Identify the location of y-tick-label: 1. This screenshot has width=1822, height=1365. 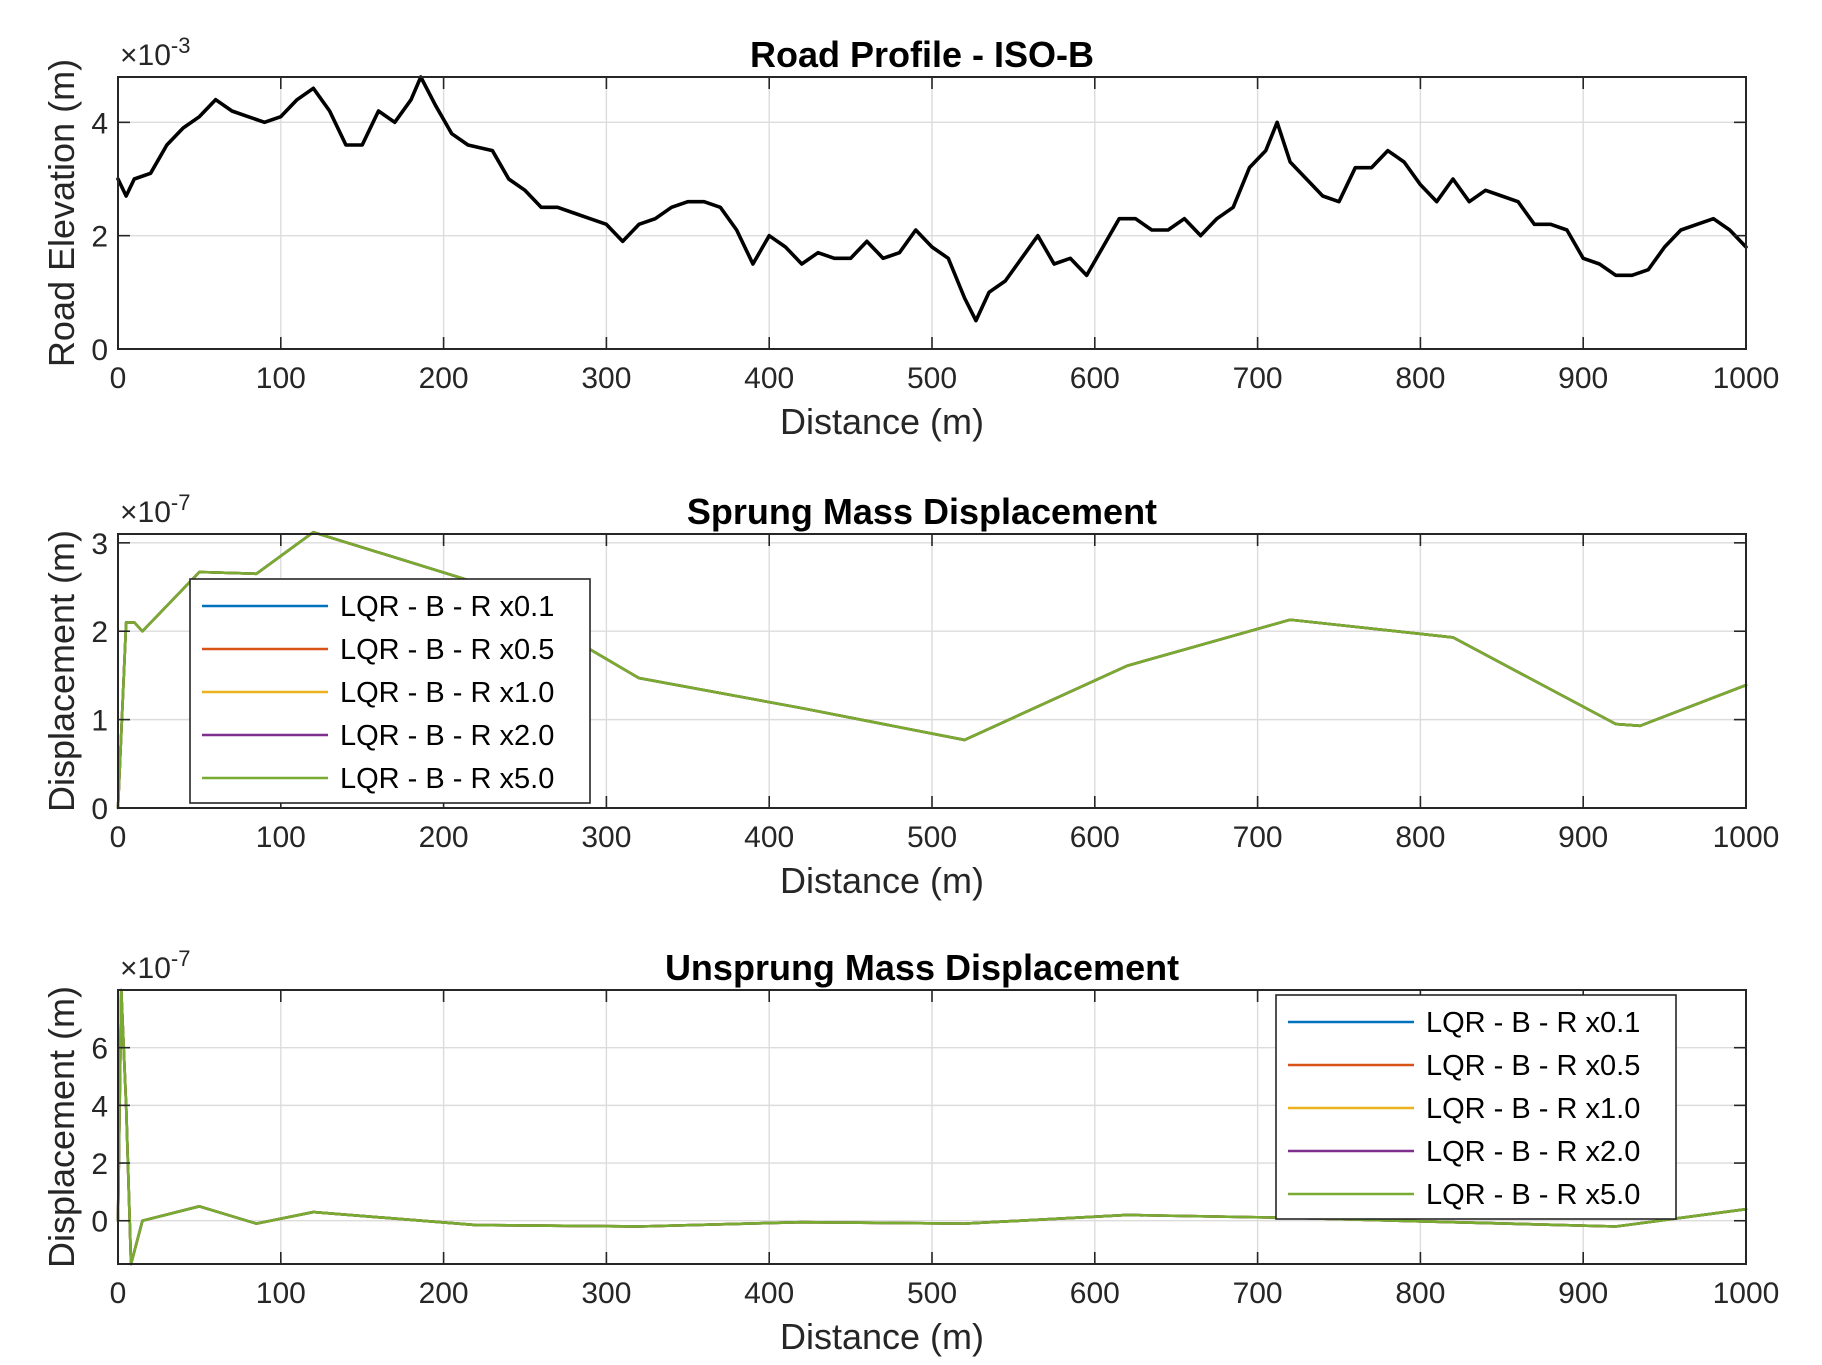
(99, 721).